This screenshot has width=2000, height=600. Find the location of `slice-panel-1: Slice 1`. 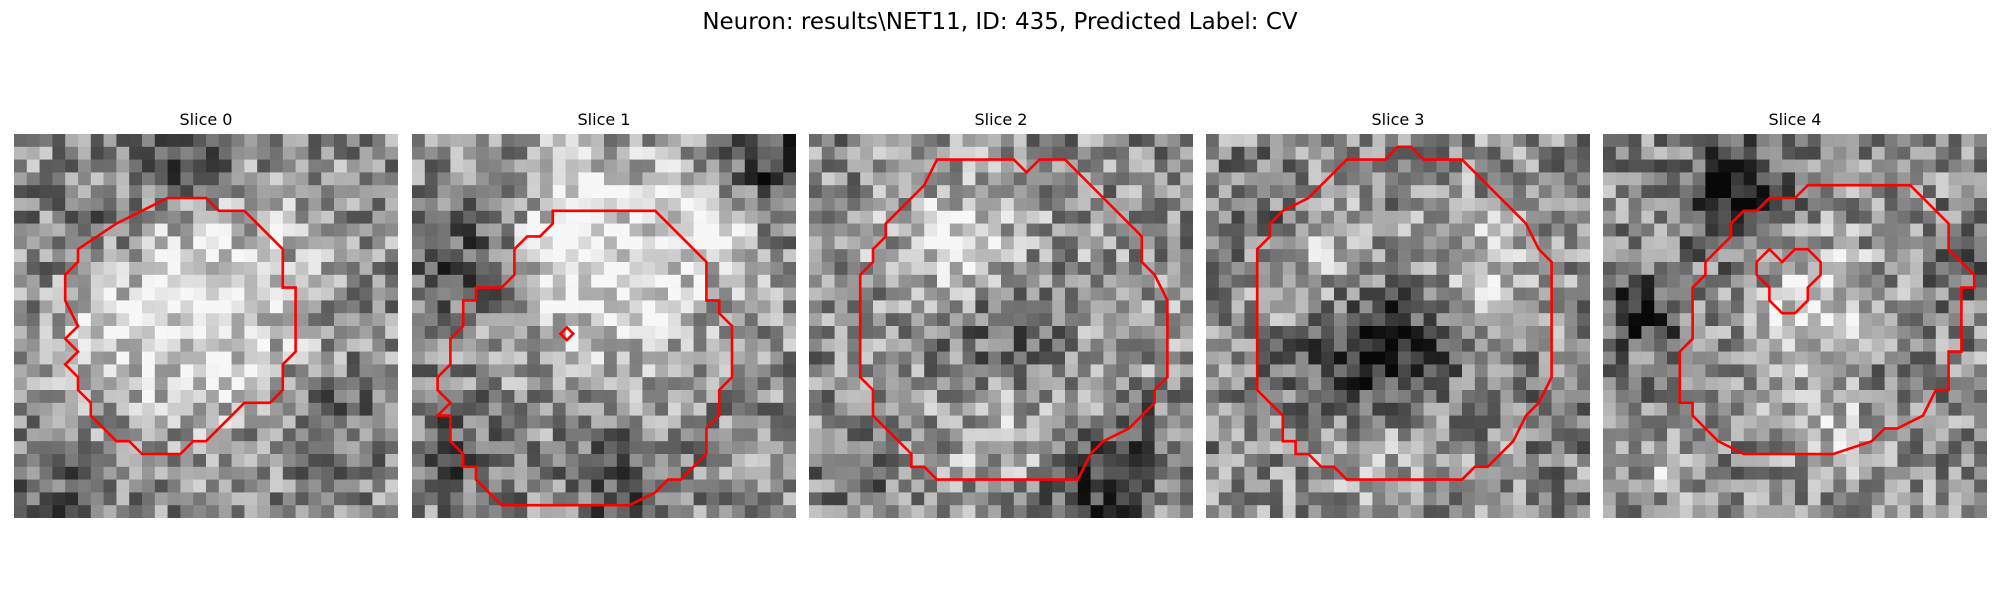

slice-panel-1: Slice 1 is located at coordinates (604, 312).